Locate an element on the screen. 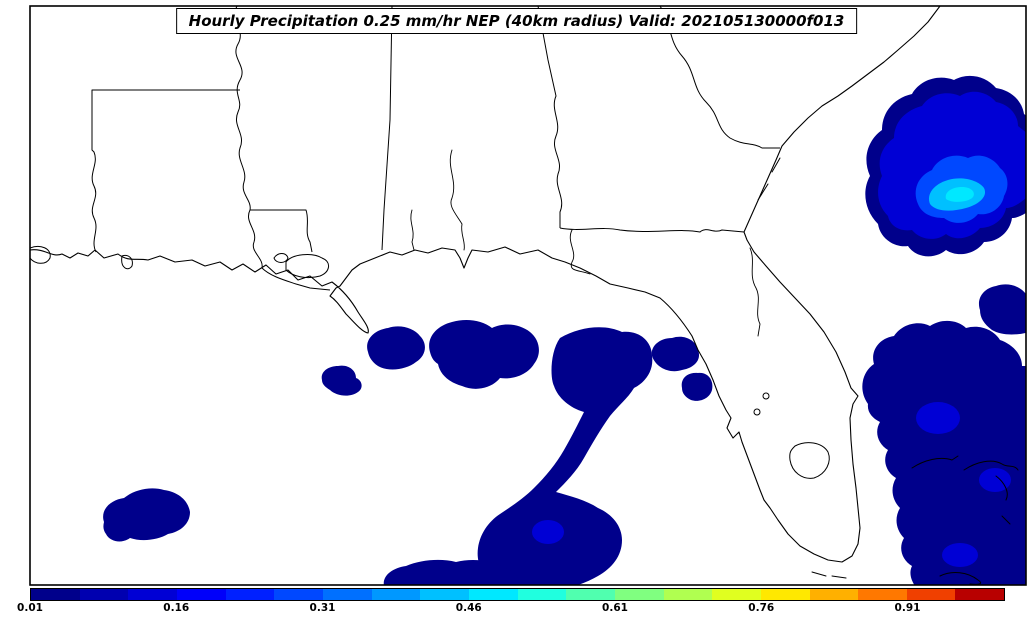 The width and height of the screenshot is (1033, 633). bahamas-grand-bahama is located at coordinates (935, 462).